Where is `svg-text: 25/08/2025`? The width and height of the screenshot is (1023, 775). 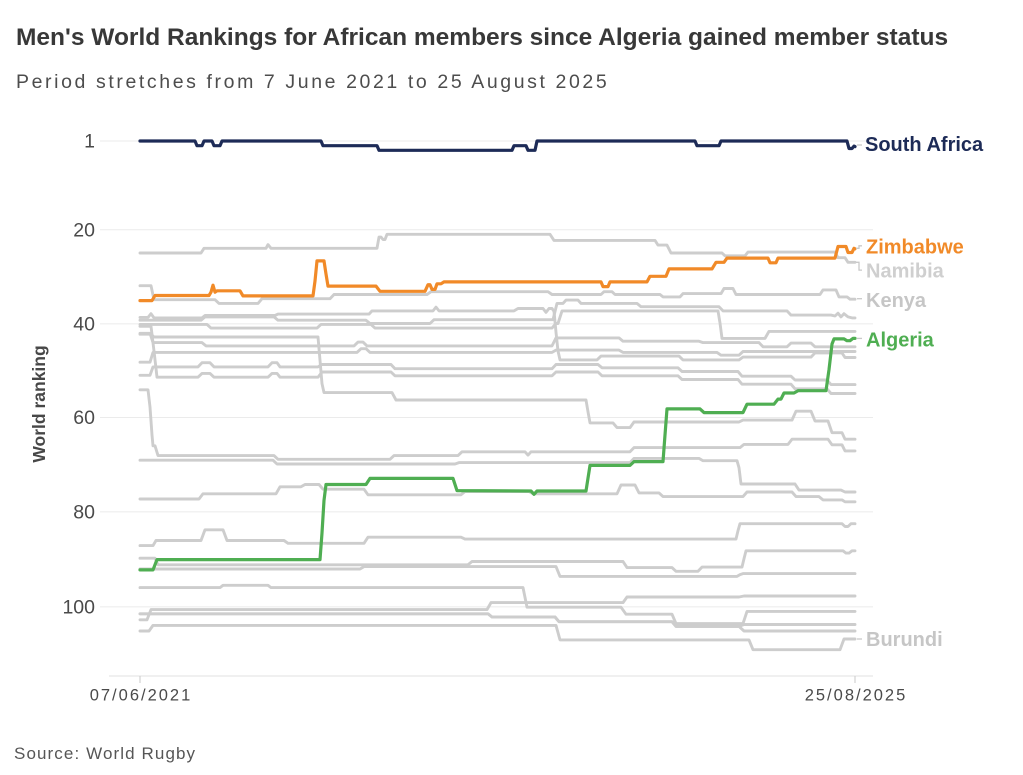 svg-text: 25/08/2025 is located at coordinates (856, 696).